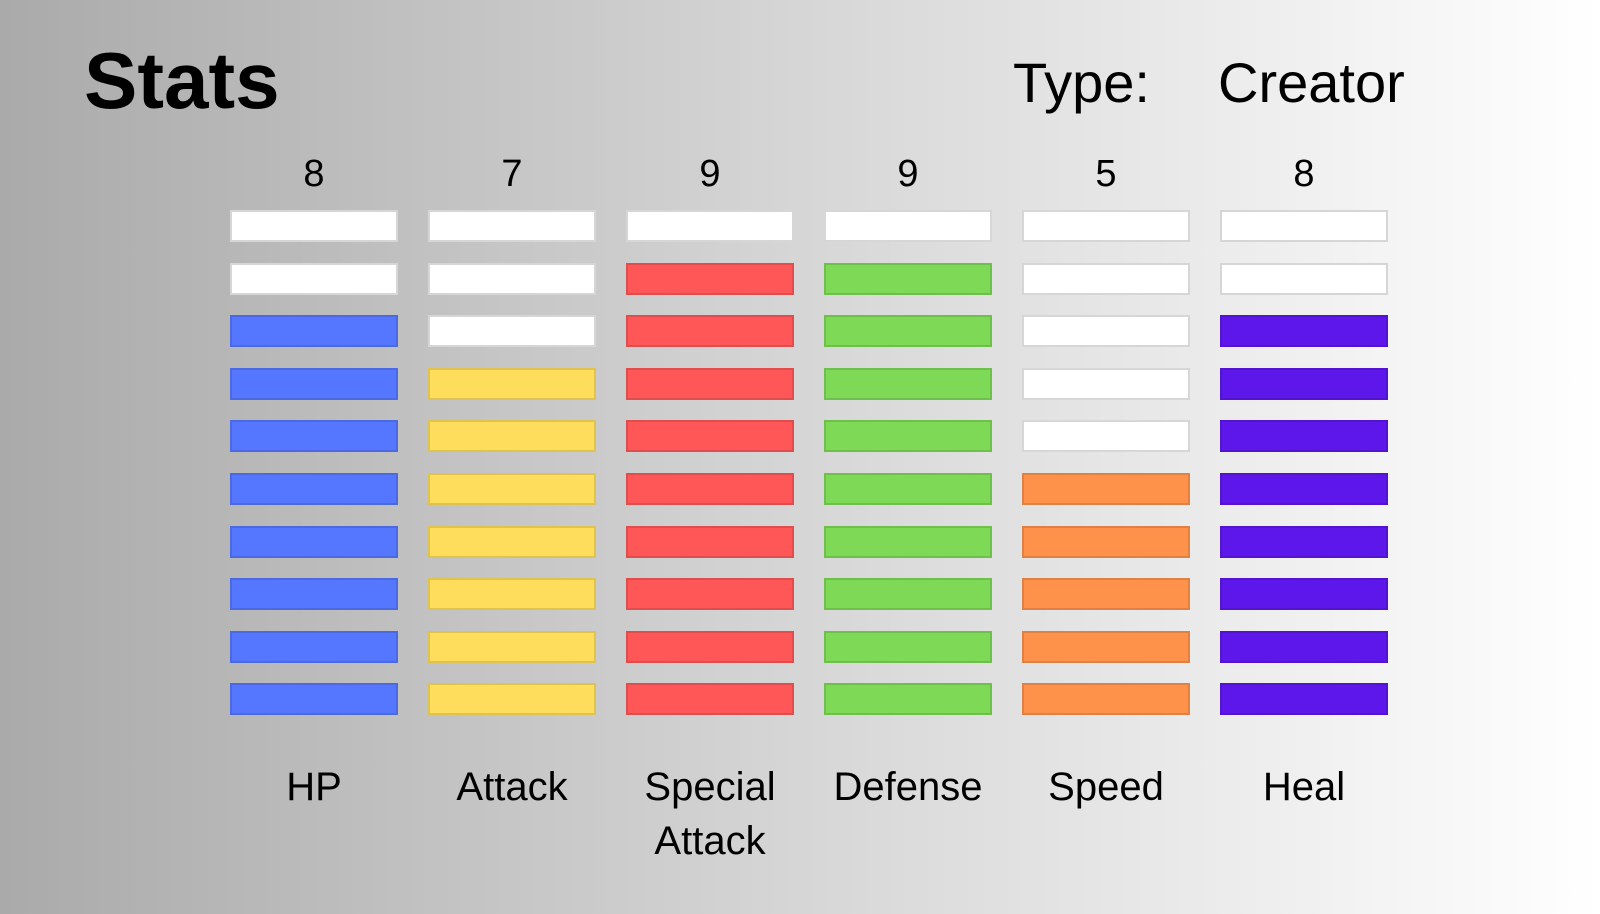 This screenshot has height=914, width=1600. What do you see at coordinates (182, 80) in the screenshot?
I see `page-title: Stats` at bounding box center [182, 80].